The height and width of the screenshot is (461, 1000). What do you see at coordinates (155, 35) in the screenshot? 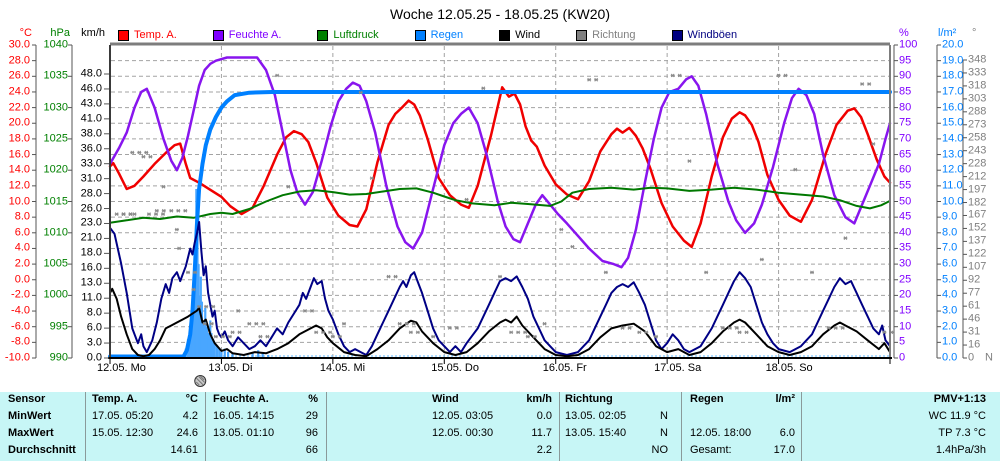
I see `legend-label: Temp. A.` at bounding box center [155, 35].